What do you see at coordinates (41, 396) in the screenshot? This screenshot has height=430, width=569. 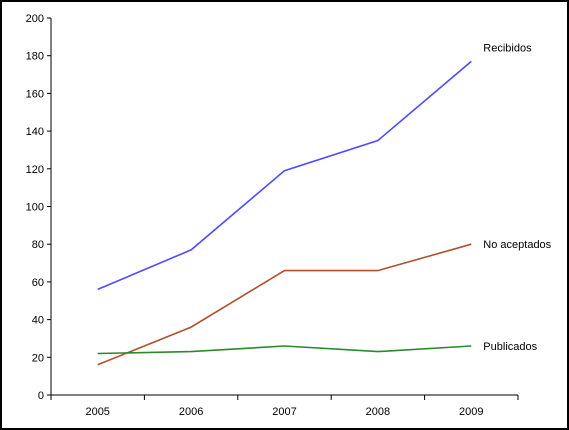 I see `y-tick-label: 0` at bounding box center [41, 396].